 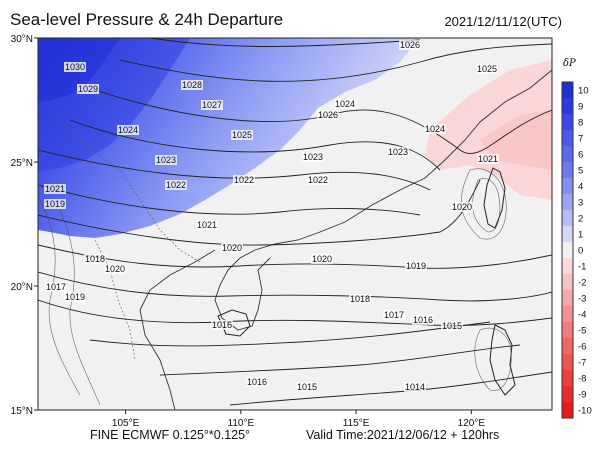 What do you see at coordinates (580, 123) in the screenshot?
I see `colorbar-label: 8` at bounding box center [580, 123].